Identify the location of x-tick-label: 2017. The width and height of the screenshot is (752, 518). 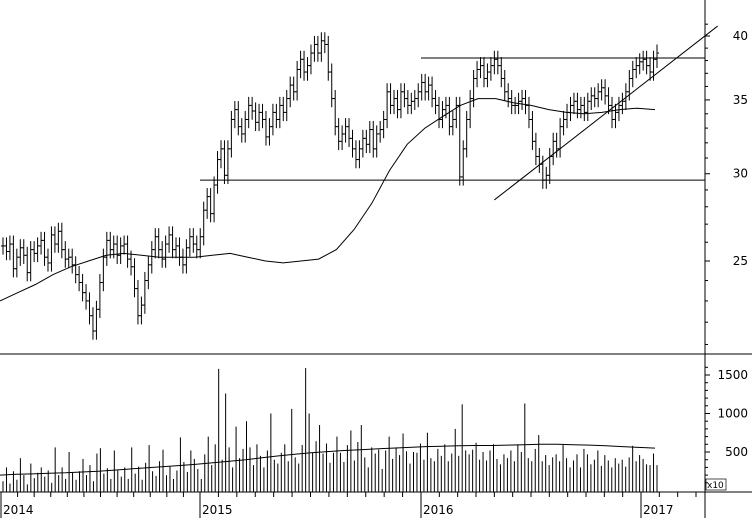
(658, 510).